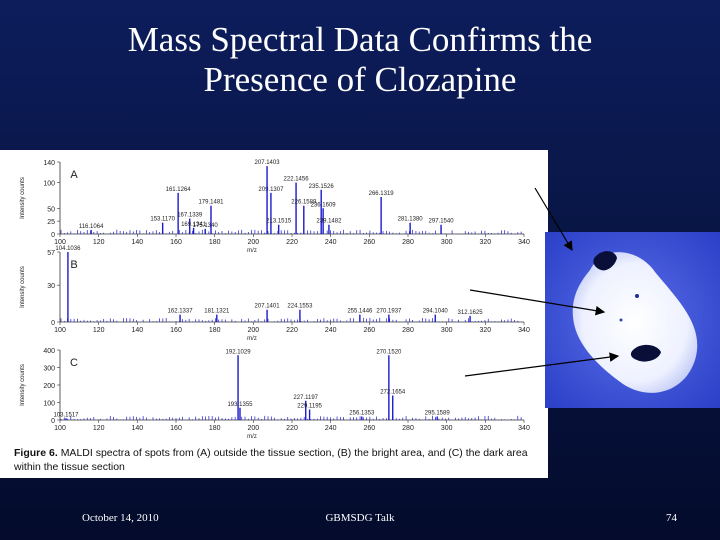  I want to click on y-tick-label-A: 100, so click(49, 184).